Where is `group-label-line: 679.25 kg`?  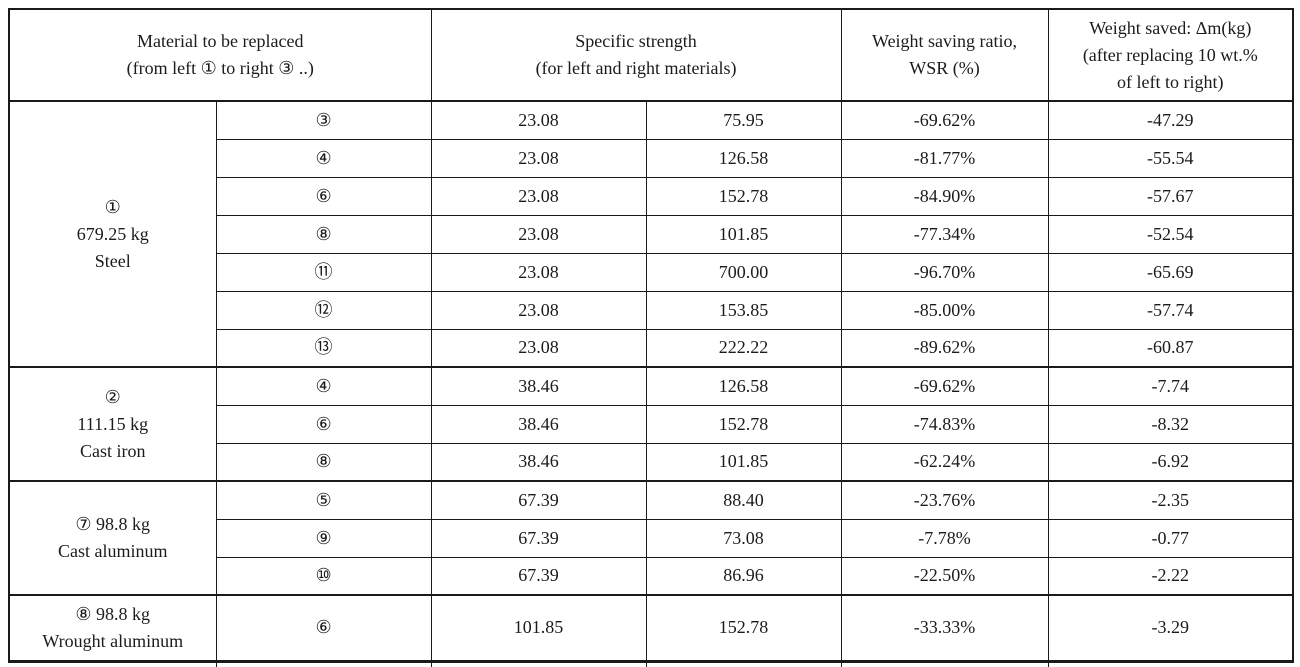 group-label-line: 679.25 kg is located at coordinates (112, 233).